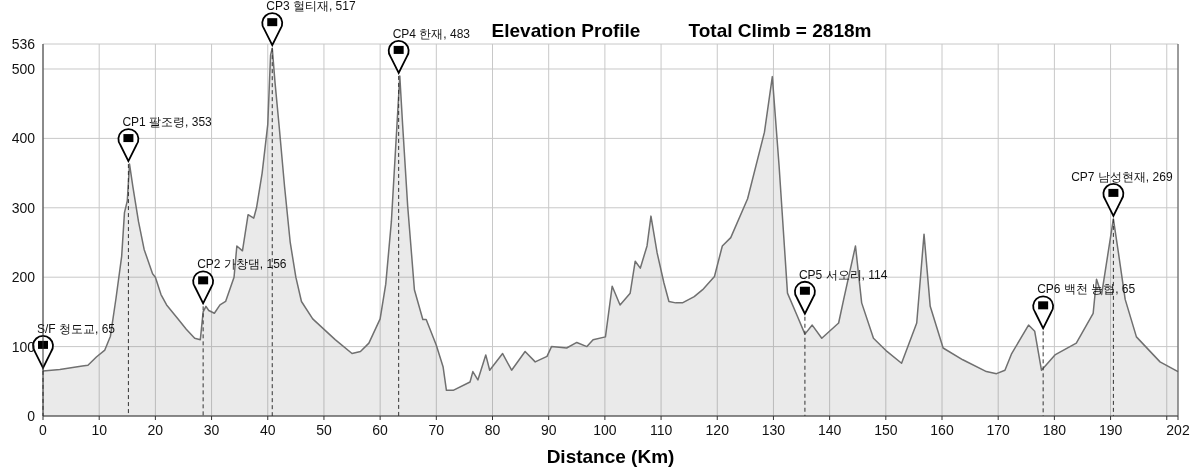 Image resolution: width=1200 pixels, height=475 pixels. Describe the element at coordinates (167, 122) in the screenshot. I see `ref-line-label: CP1 팔조령, 353` at that location.